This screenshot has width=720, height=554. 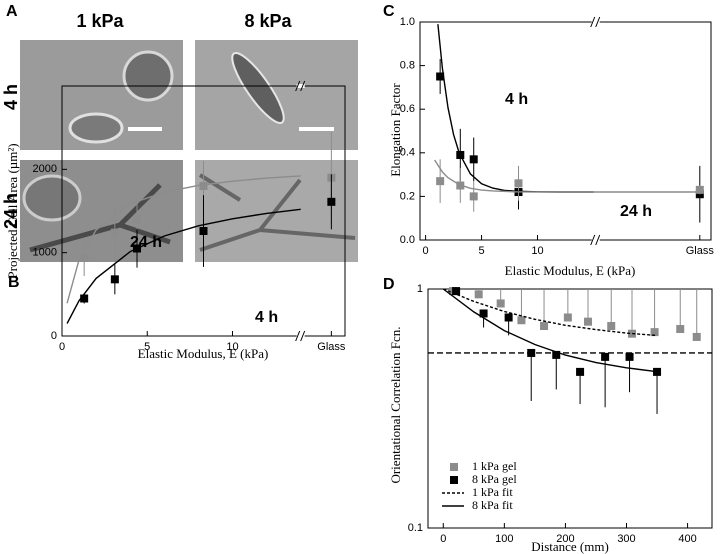 I want to click on x-tick-label: 300, so click(x=626, y=539).